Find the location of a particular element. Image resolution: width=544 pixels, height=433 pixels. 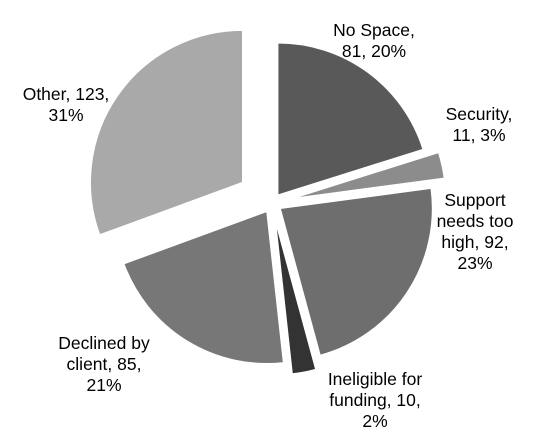

pie-slice-no-space is located at coordinates (350, 119).